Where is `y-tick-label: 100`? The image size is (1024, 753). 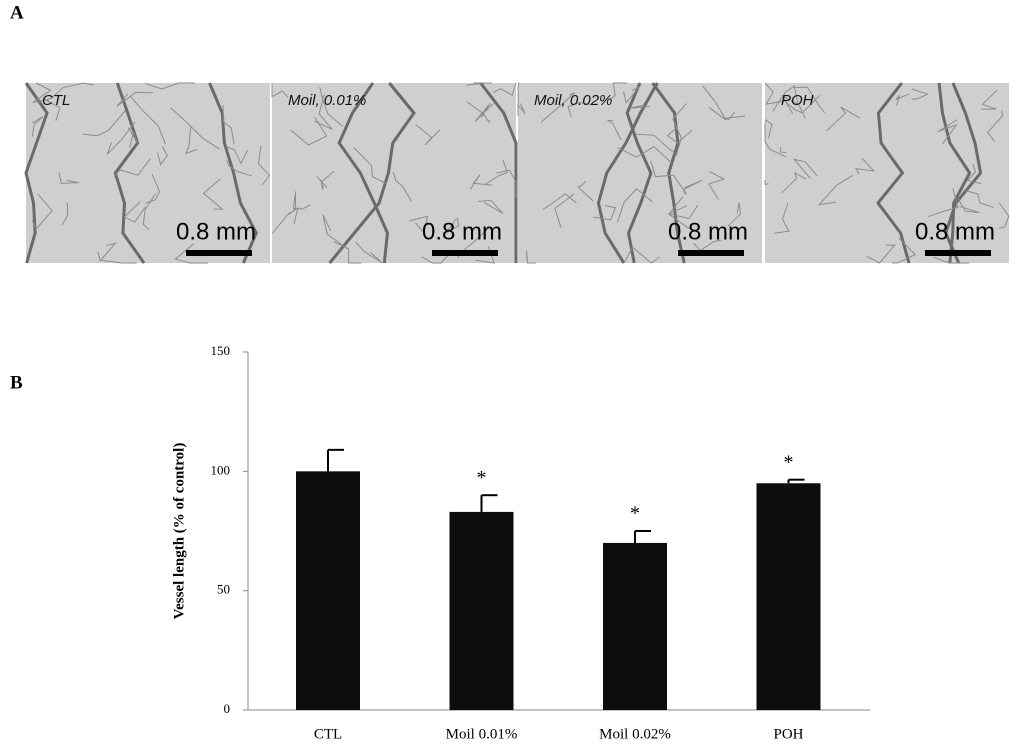
y-tick-label: 100 is located at coordinates (221, 469).